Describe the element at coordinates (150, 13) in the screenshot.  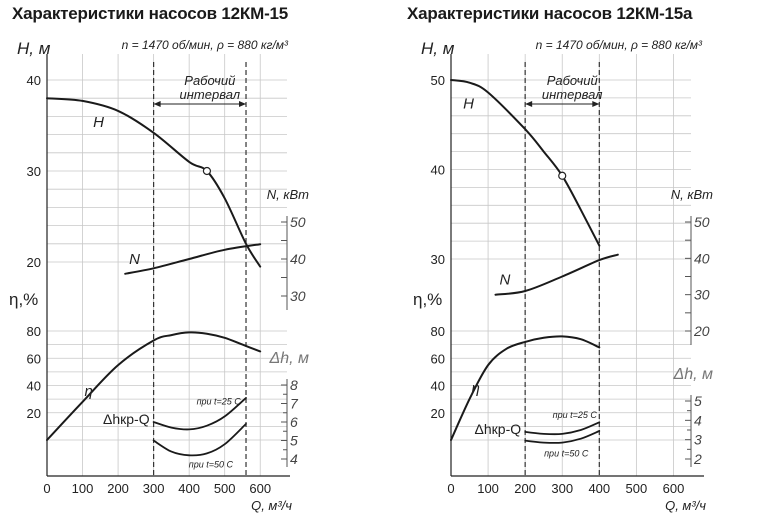
I see `chart-title: Характеристики насосов 12КМ-15` at that location.